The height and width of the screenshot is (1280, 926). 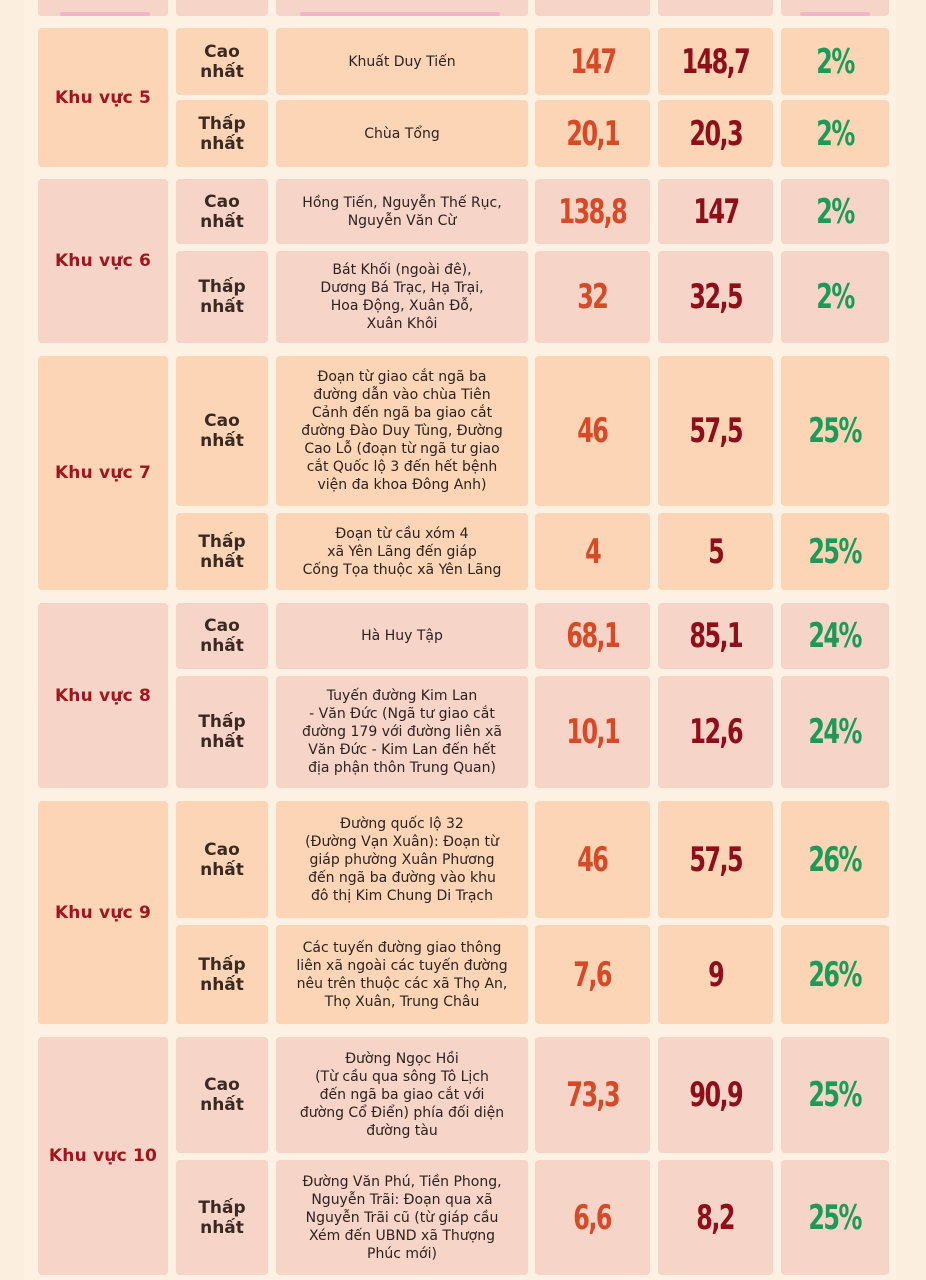 I want to click on street-name: Hồng Tiến, Nguyễn Thế Rục, Nguyễn Văn Cừ, so click(x=402, y=211).